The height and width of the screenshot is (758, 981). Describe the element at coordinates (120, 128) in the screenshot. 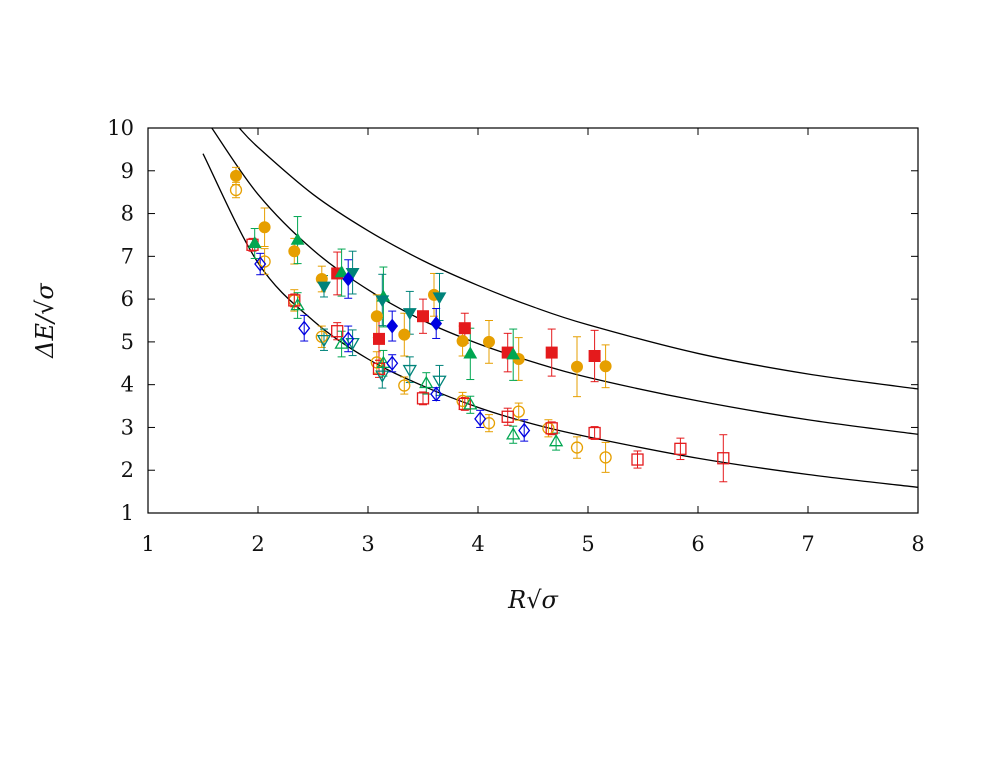

I see `y-tick-label: 10` at that location.